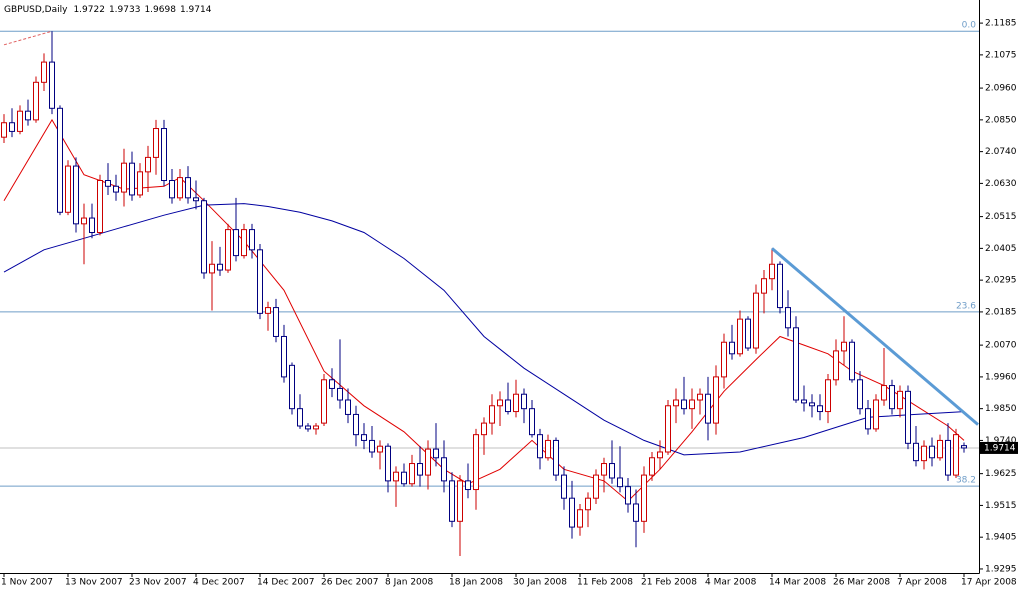 The width and height of the screenshot is (1019, 591). Describe the element at coordinates (969, 26) in the screenshot. I see `fib-level-label: 0.0` at that location.